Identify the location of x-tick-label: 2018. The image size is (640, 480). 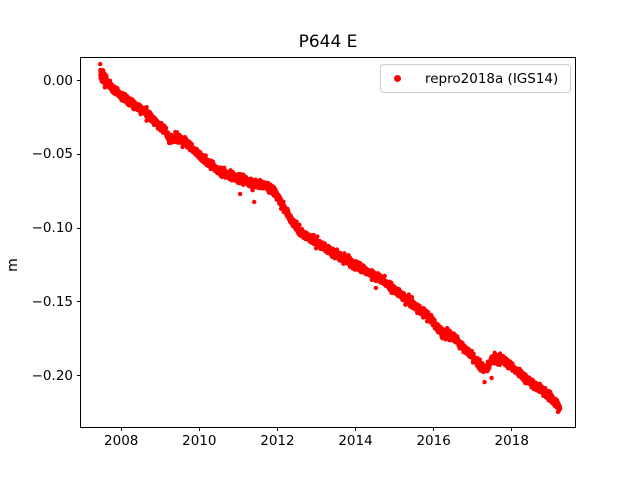
(511, 441).